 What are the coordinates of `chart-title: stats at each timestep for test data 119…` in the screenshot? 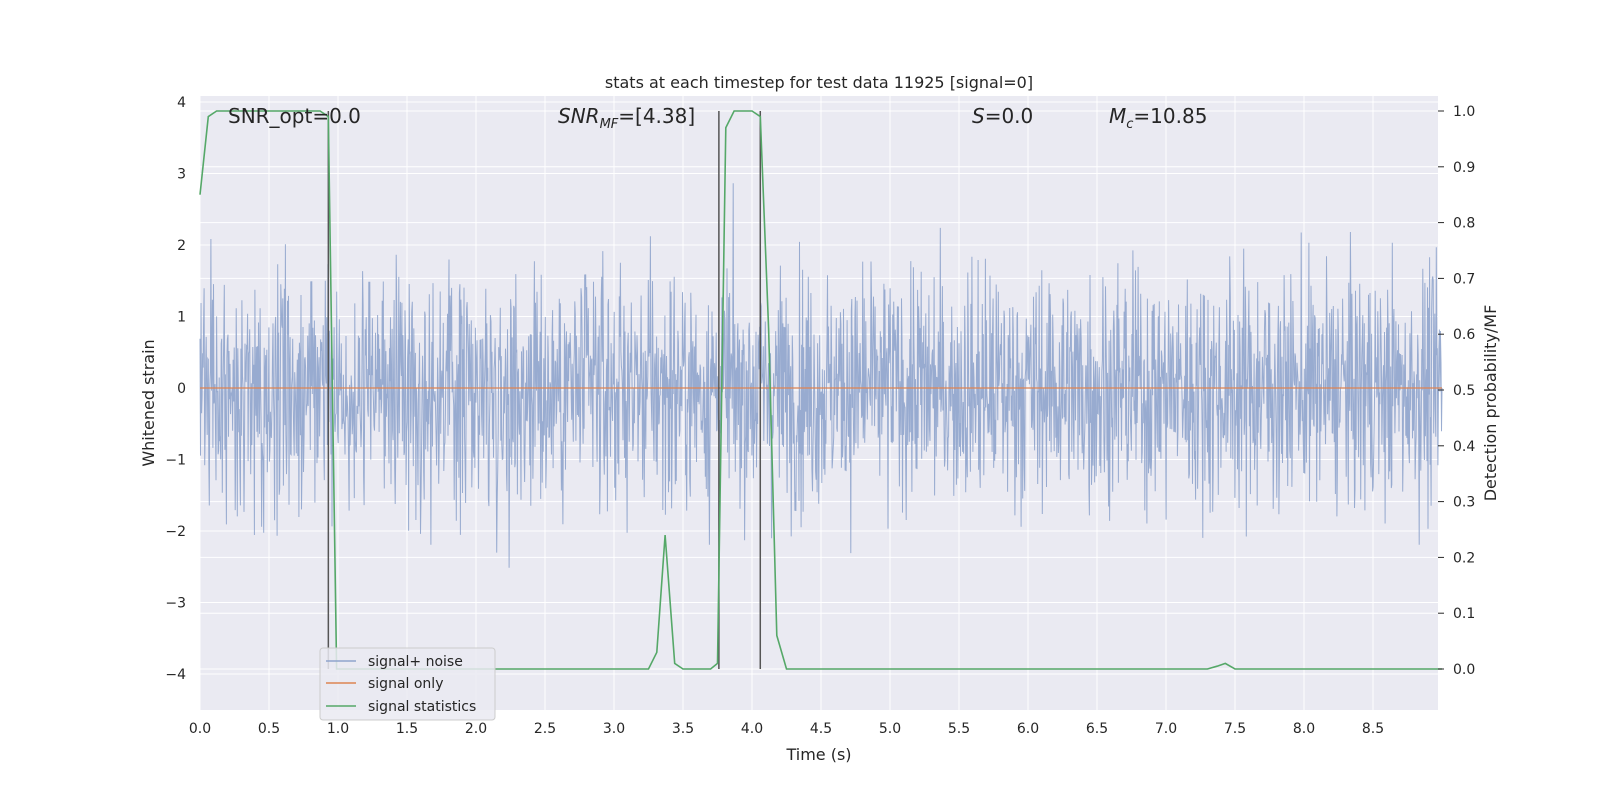 It's located at (819, 82).